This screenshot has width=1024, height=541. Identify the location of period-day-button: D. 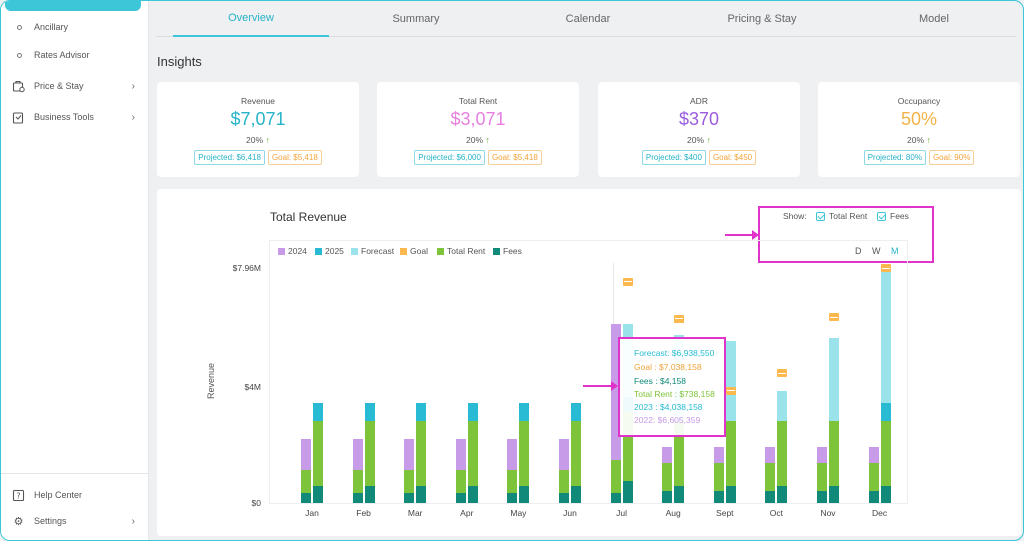
(858, 251).